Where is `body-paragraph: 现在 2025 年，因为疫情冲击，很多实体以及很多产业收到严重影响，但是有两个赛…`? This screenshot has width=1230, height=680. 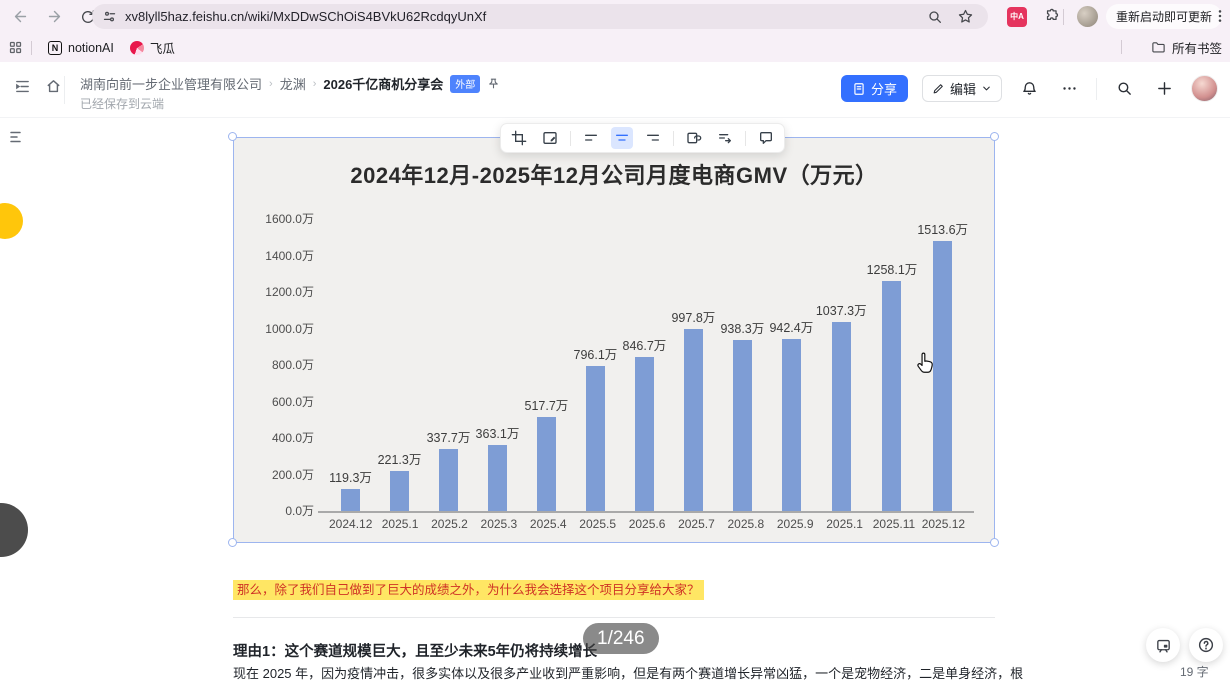
body-paragraph: 现在 2025 年，因为疫情冲击，很多实体以及很多产业收到严重影响，但是有两个赛… is located at coordinates (628, 673).